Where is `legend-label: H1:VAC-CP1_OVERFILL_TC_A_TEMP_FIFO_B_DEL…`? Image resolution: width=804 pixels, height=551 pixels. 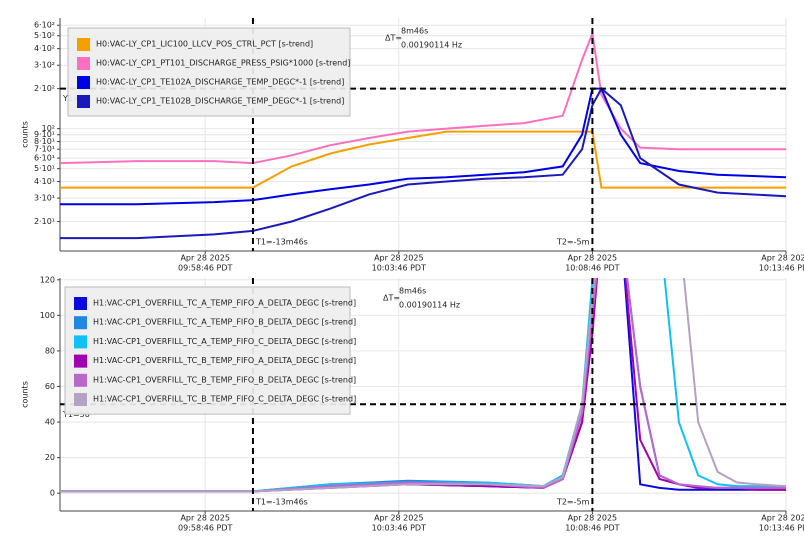
legend-label: H1:VAC-CP1_OVERFILL_TC_A_TEMP_FIFO_B_DEL… is located at coordinates (224, 322).